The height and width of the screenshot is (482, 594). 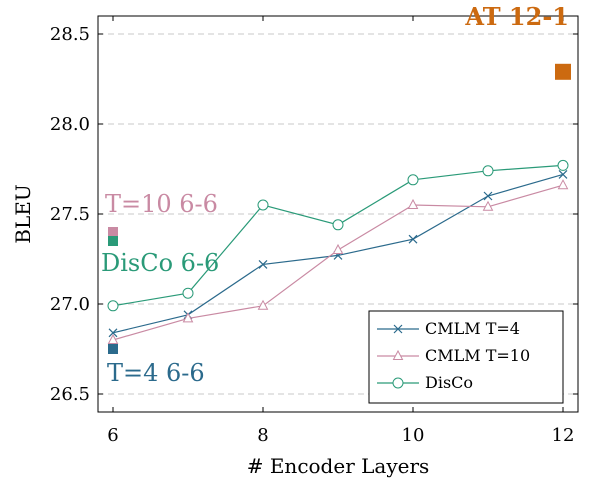 What do you see at coordinates (413, 435) in the screenshot?
I see `x-tick-label: 10` at bounding box center [413, 435].